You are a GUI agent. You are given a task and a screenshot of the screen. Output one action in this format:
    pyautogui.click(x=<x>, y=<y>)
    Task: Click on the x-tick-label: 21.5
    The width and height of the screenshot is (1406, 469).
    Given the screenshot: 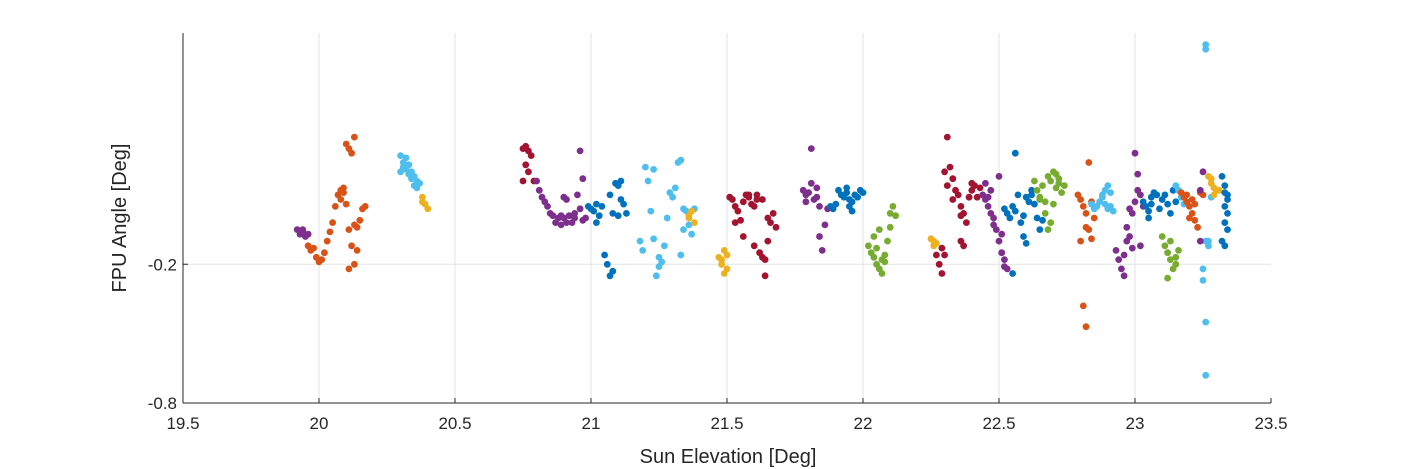 What is the action you would take?
    pyautogui.click(x=726, y=423)
    